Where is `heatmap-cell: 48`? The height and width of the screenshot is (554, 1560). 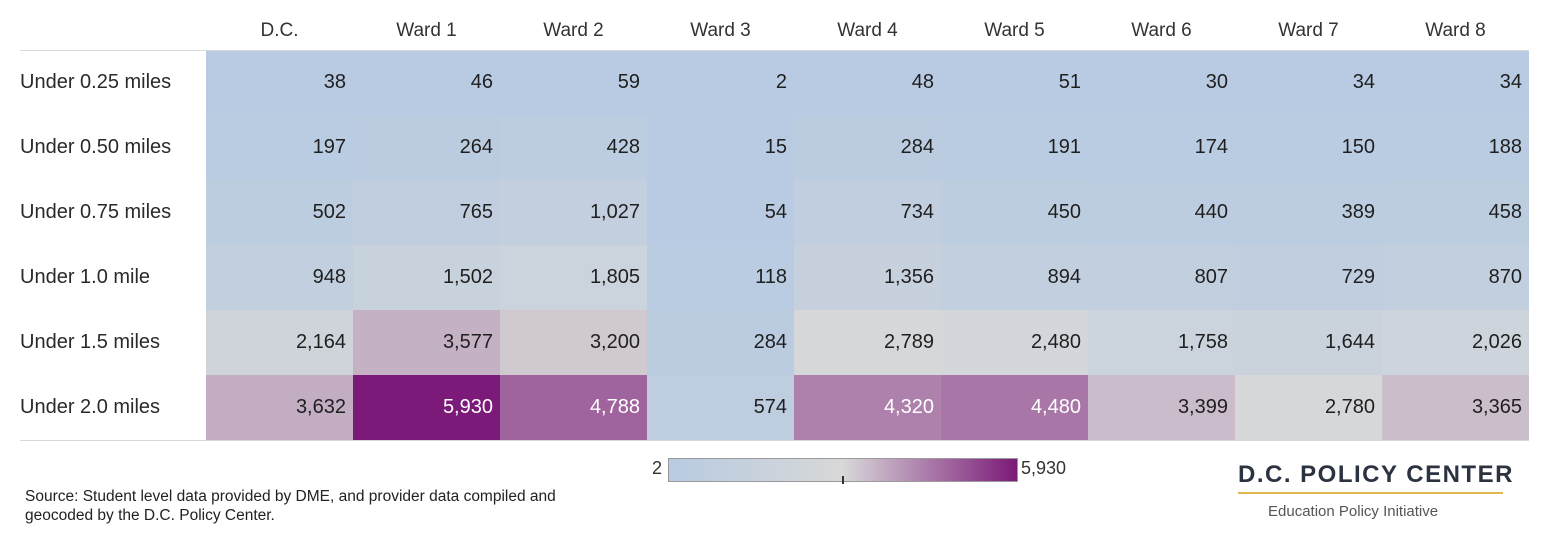
heatmap-cell: 48 is located at coordinates (867, 82).